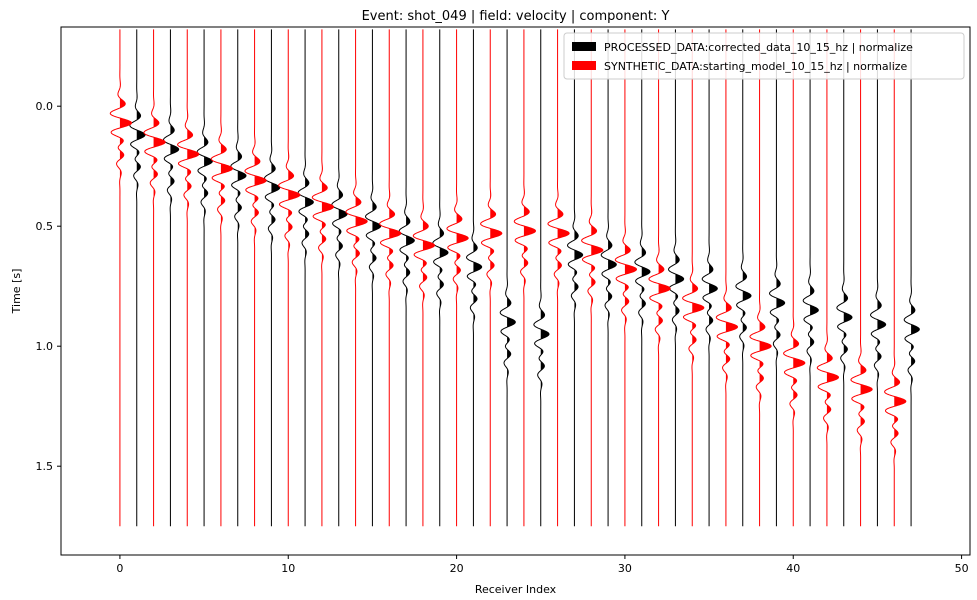  What do you see at coordinates (793, 568) in the screenshot?
I see `x-tick-label: 40` at bounding box center [793, 568].